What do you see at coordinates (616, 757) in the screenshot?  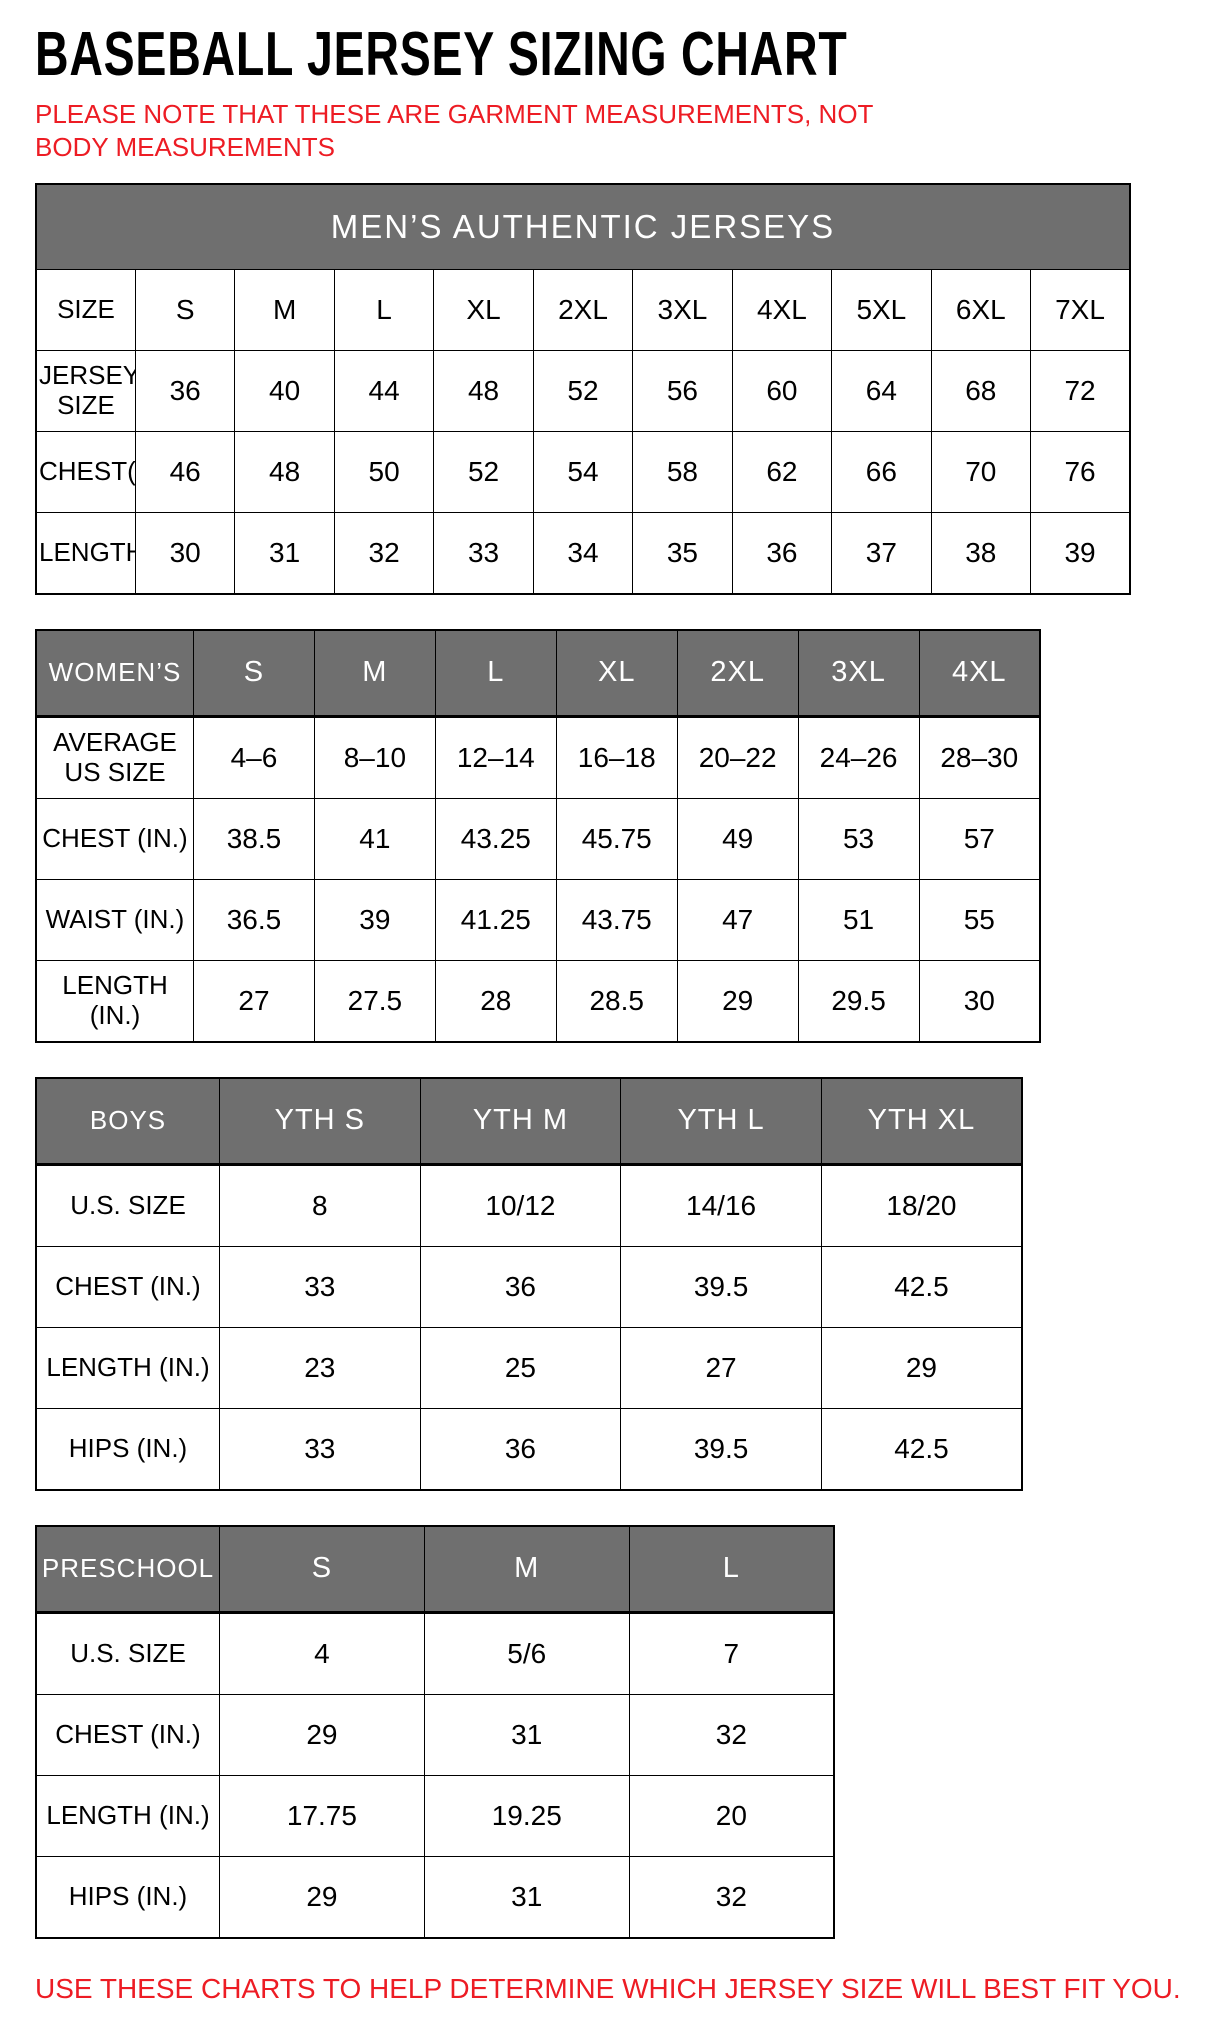 I see `value-cell: 16–18` at bounding box center [616, 757].